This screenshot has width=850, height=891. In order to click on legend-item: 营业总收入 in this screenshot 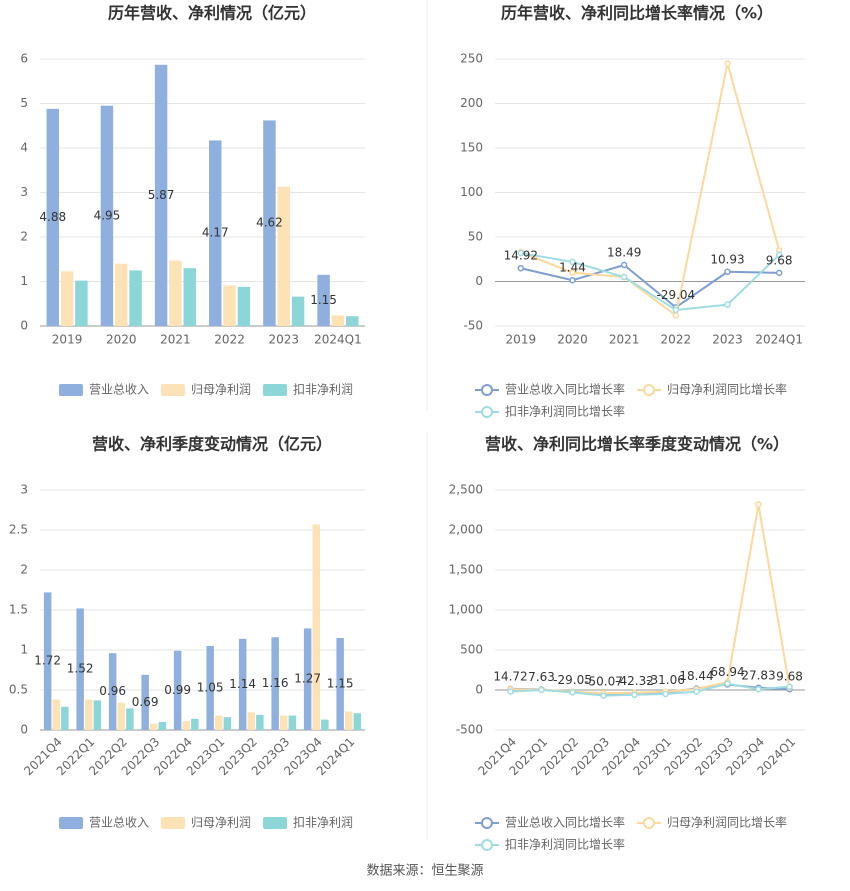, I will do `click(103, 390)`.